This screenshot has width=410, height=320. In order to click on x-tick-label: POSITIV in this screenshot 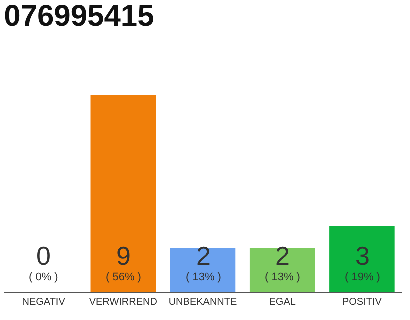, I will do `click(362, 302)`.